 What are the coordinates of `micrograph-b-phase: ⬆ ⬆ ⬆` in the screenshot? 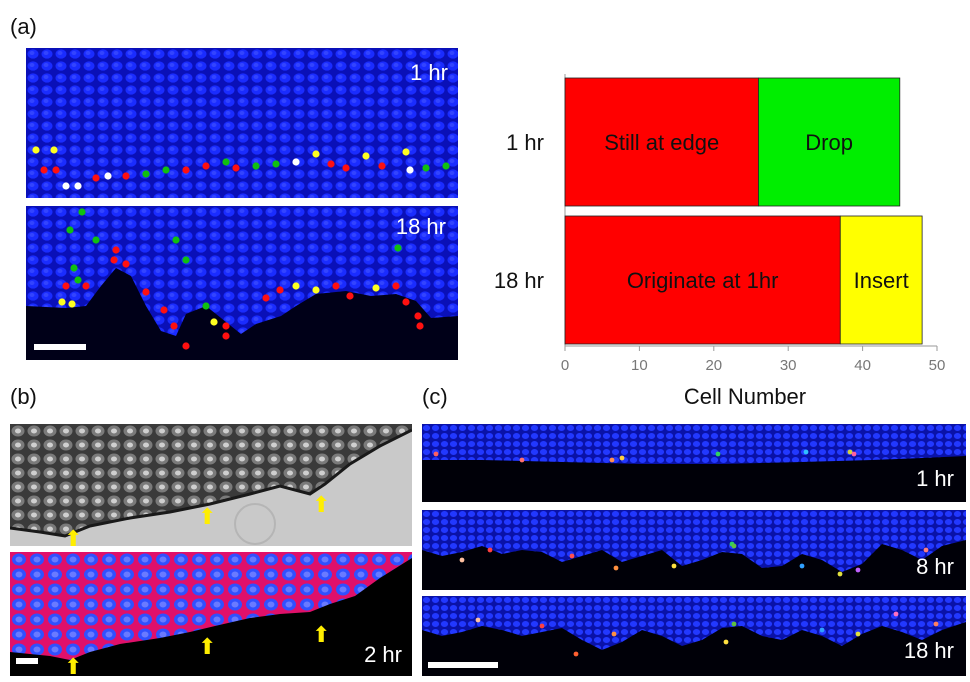 It's located at (211, 485).